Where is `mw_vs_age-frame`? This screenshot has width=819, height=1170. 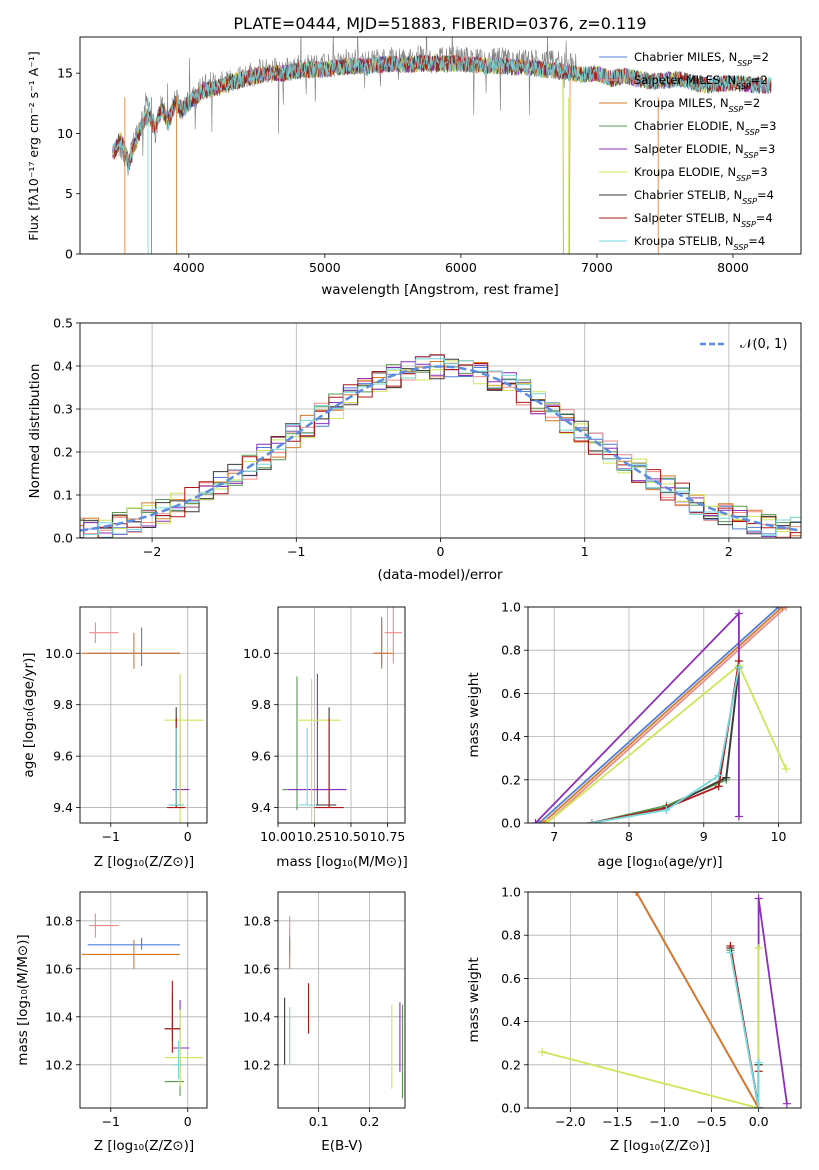 mw_vs_age-frame is located at coordinates (664, 715).